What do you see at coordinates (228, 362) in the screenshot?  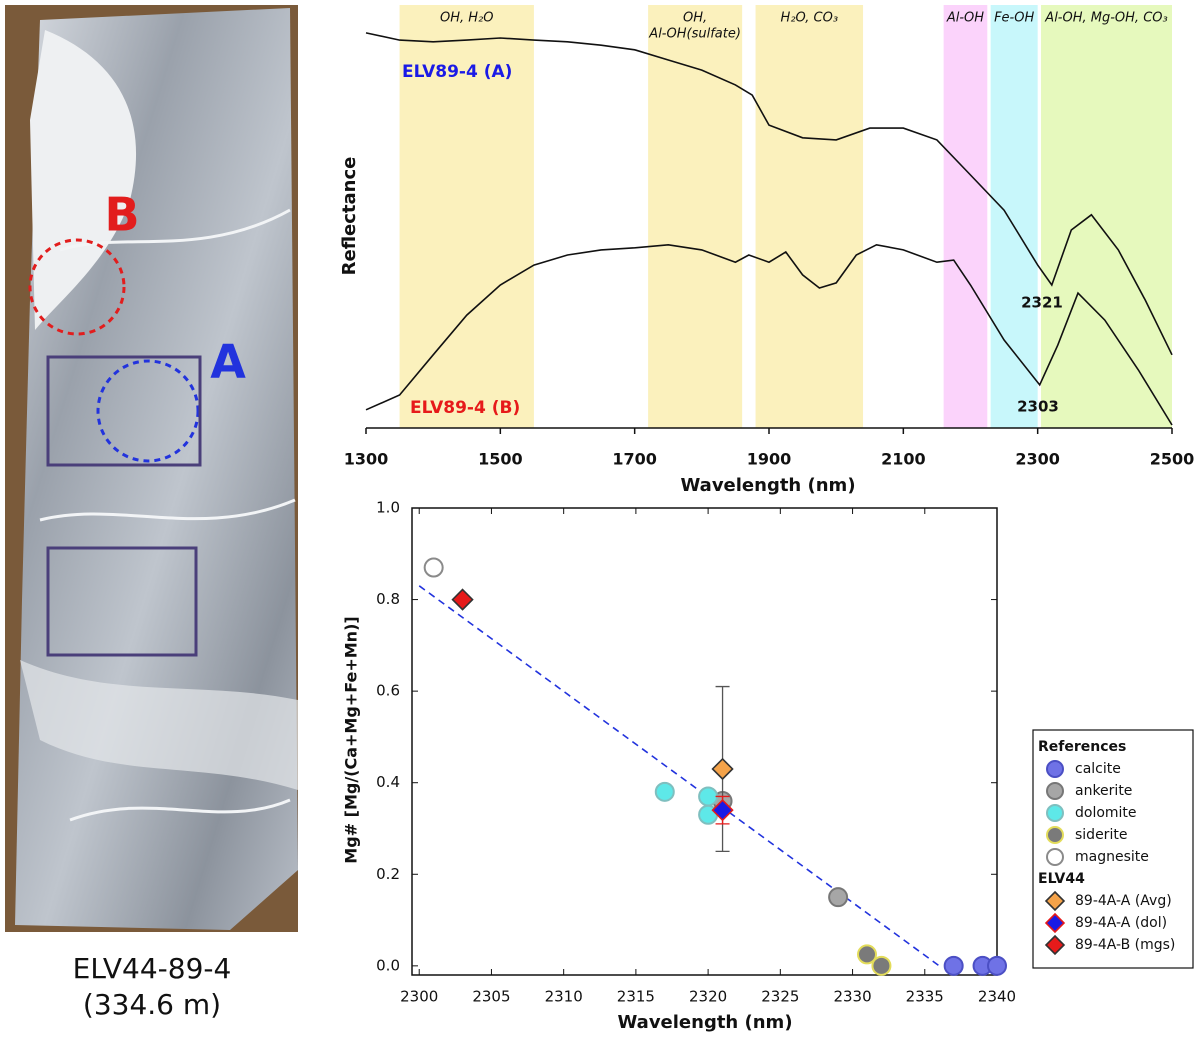 I see `photo-label: A` at bounding box center [228, 362].